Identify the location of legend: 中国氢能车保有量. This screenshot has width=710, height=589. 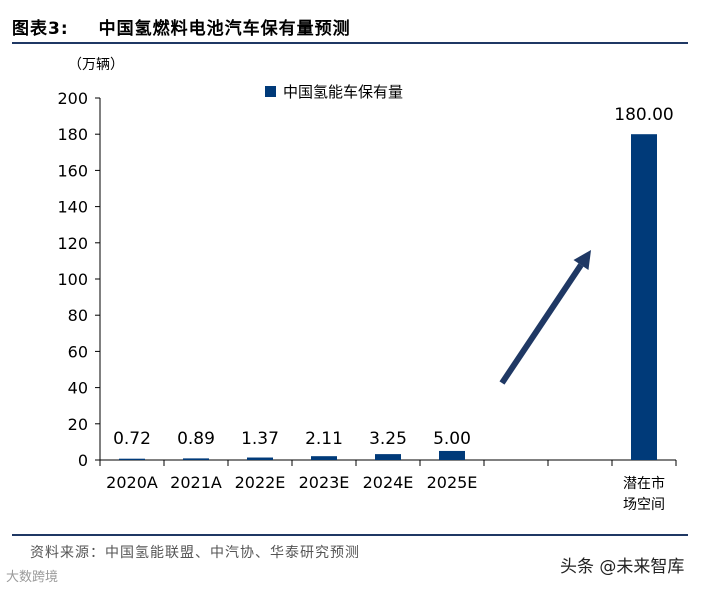
(334, 92).